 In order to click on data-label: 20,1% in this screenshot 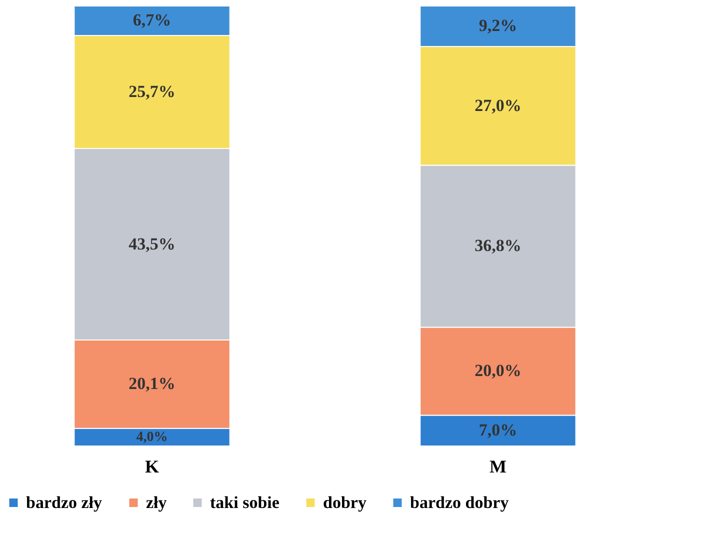, I will do `click(152, 384)`.